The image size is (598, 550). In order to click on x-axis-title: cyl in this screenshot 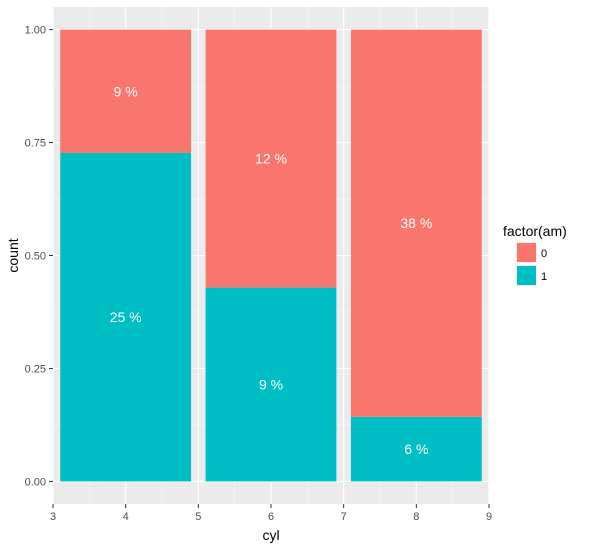, I will do `click(270, 535)`.